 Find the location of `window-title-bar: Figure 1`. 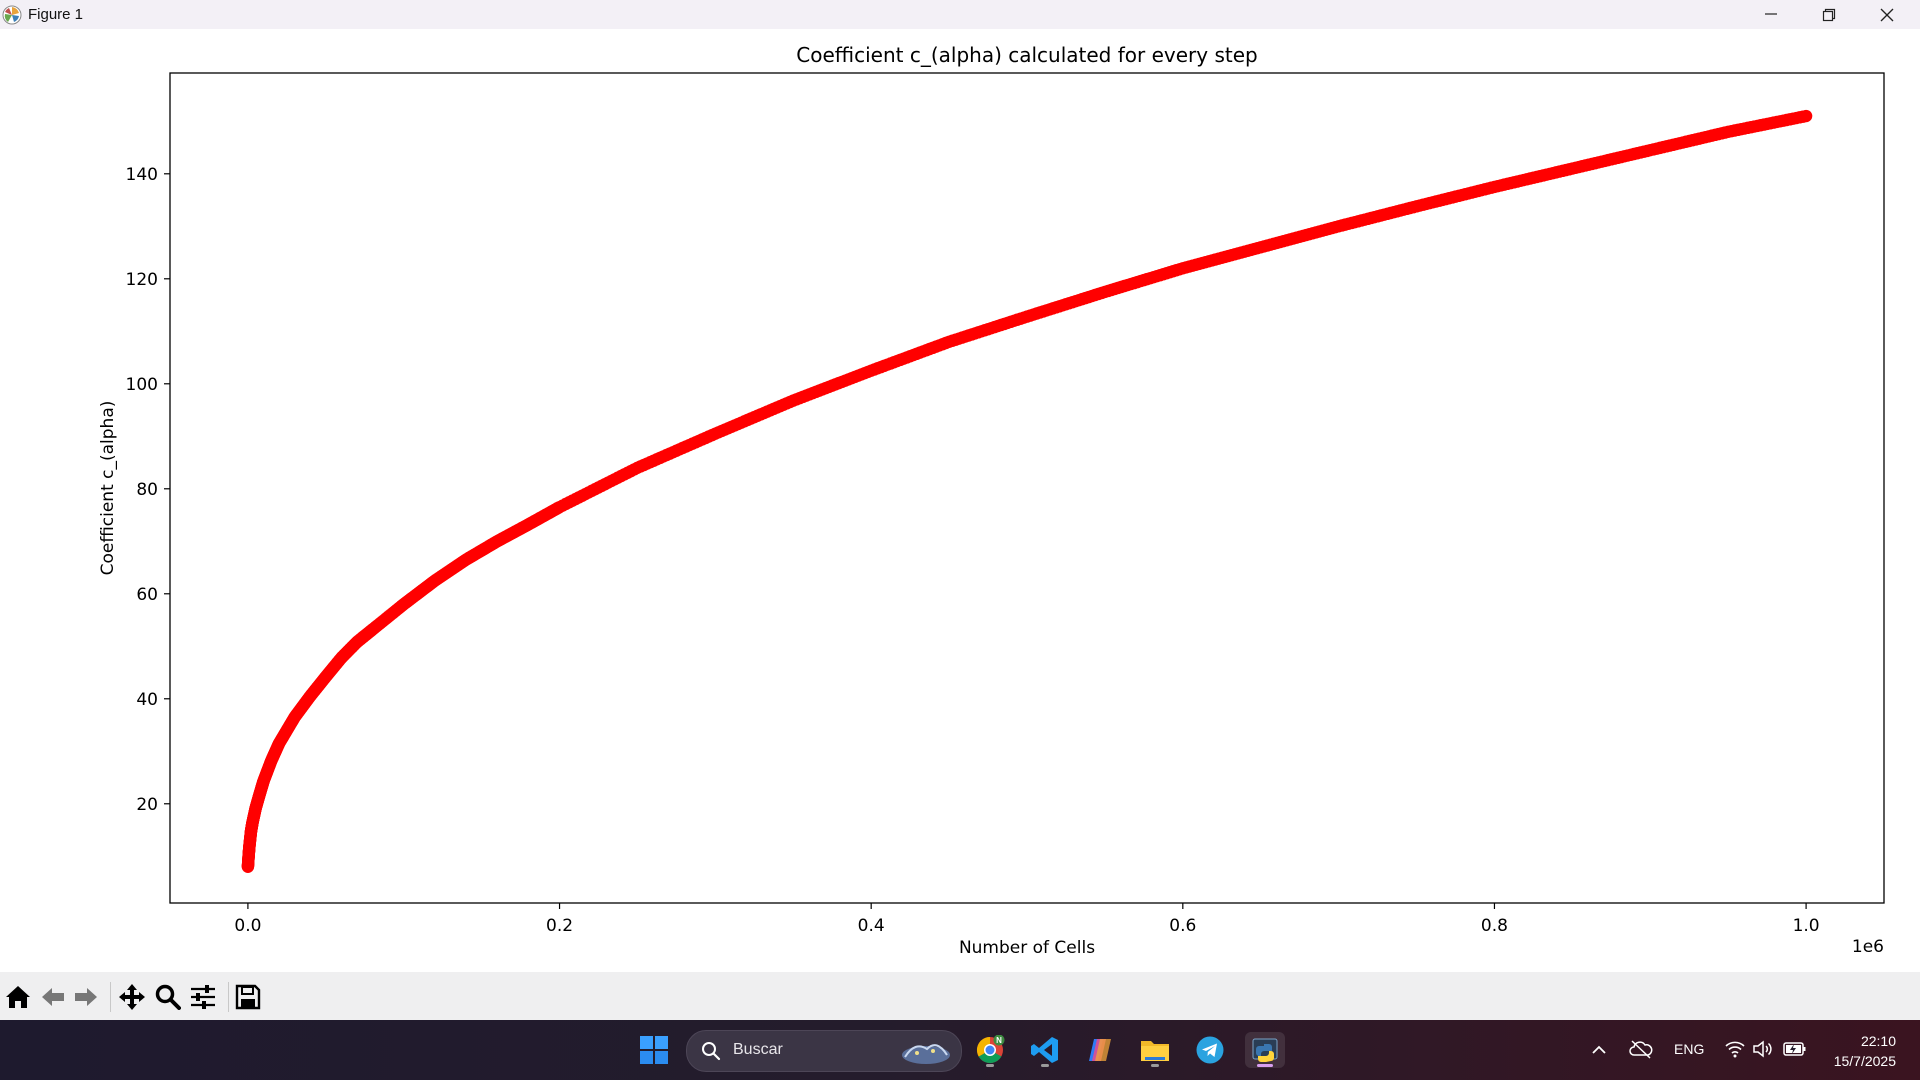

window-title-bar: Figure 1 is located at coordinates (960, 14).